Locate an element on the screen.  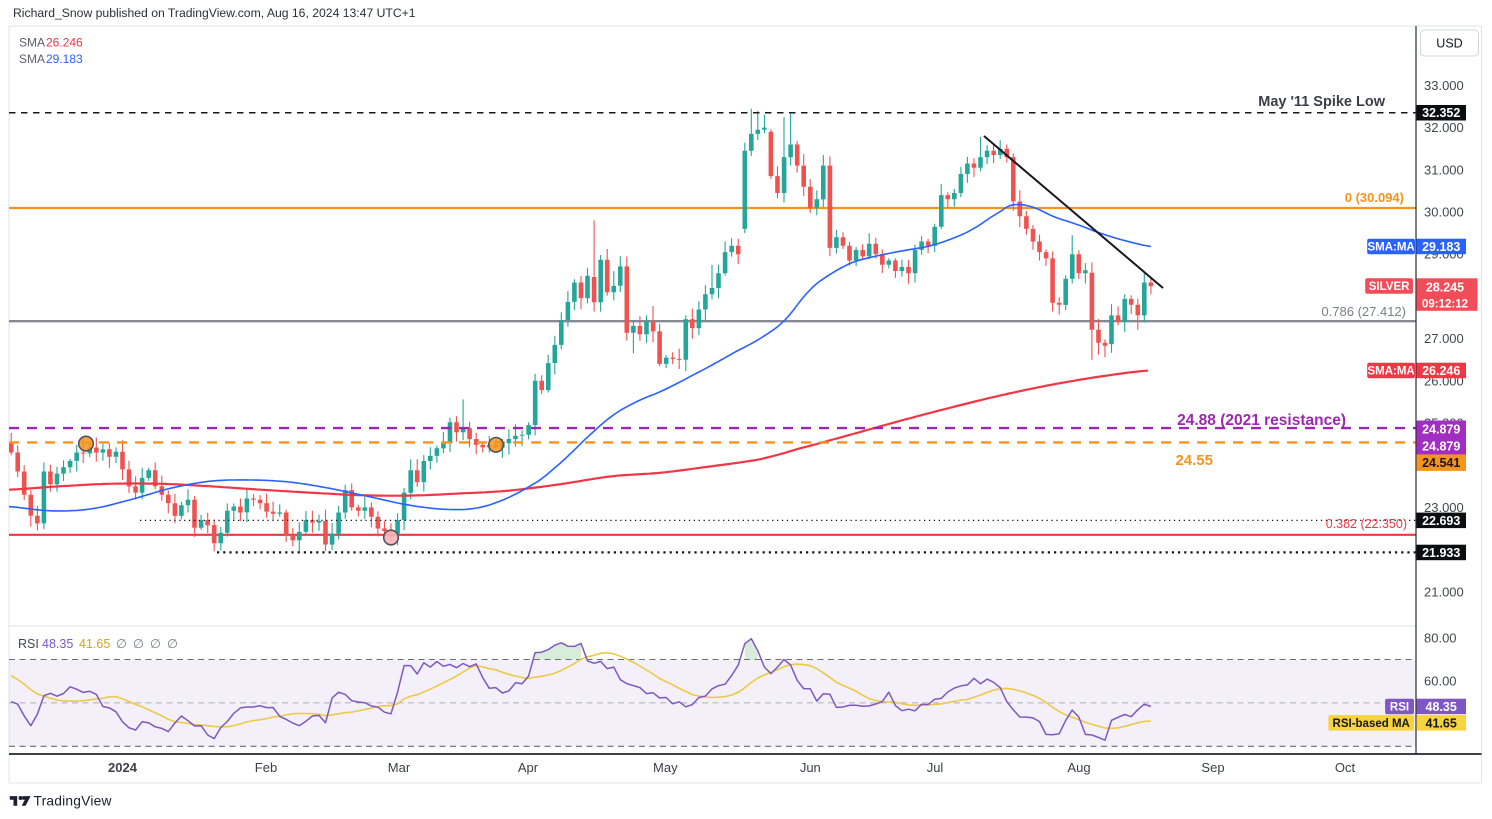
svg-text: 21.000 is located at coordinates (1444, 591).